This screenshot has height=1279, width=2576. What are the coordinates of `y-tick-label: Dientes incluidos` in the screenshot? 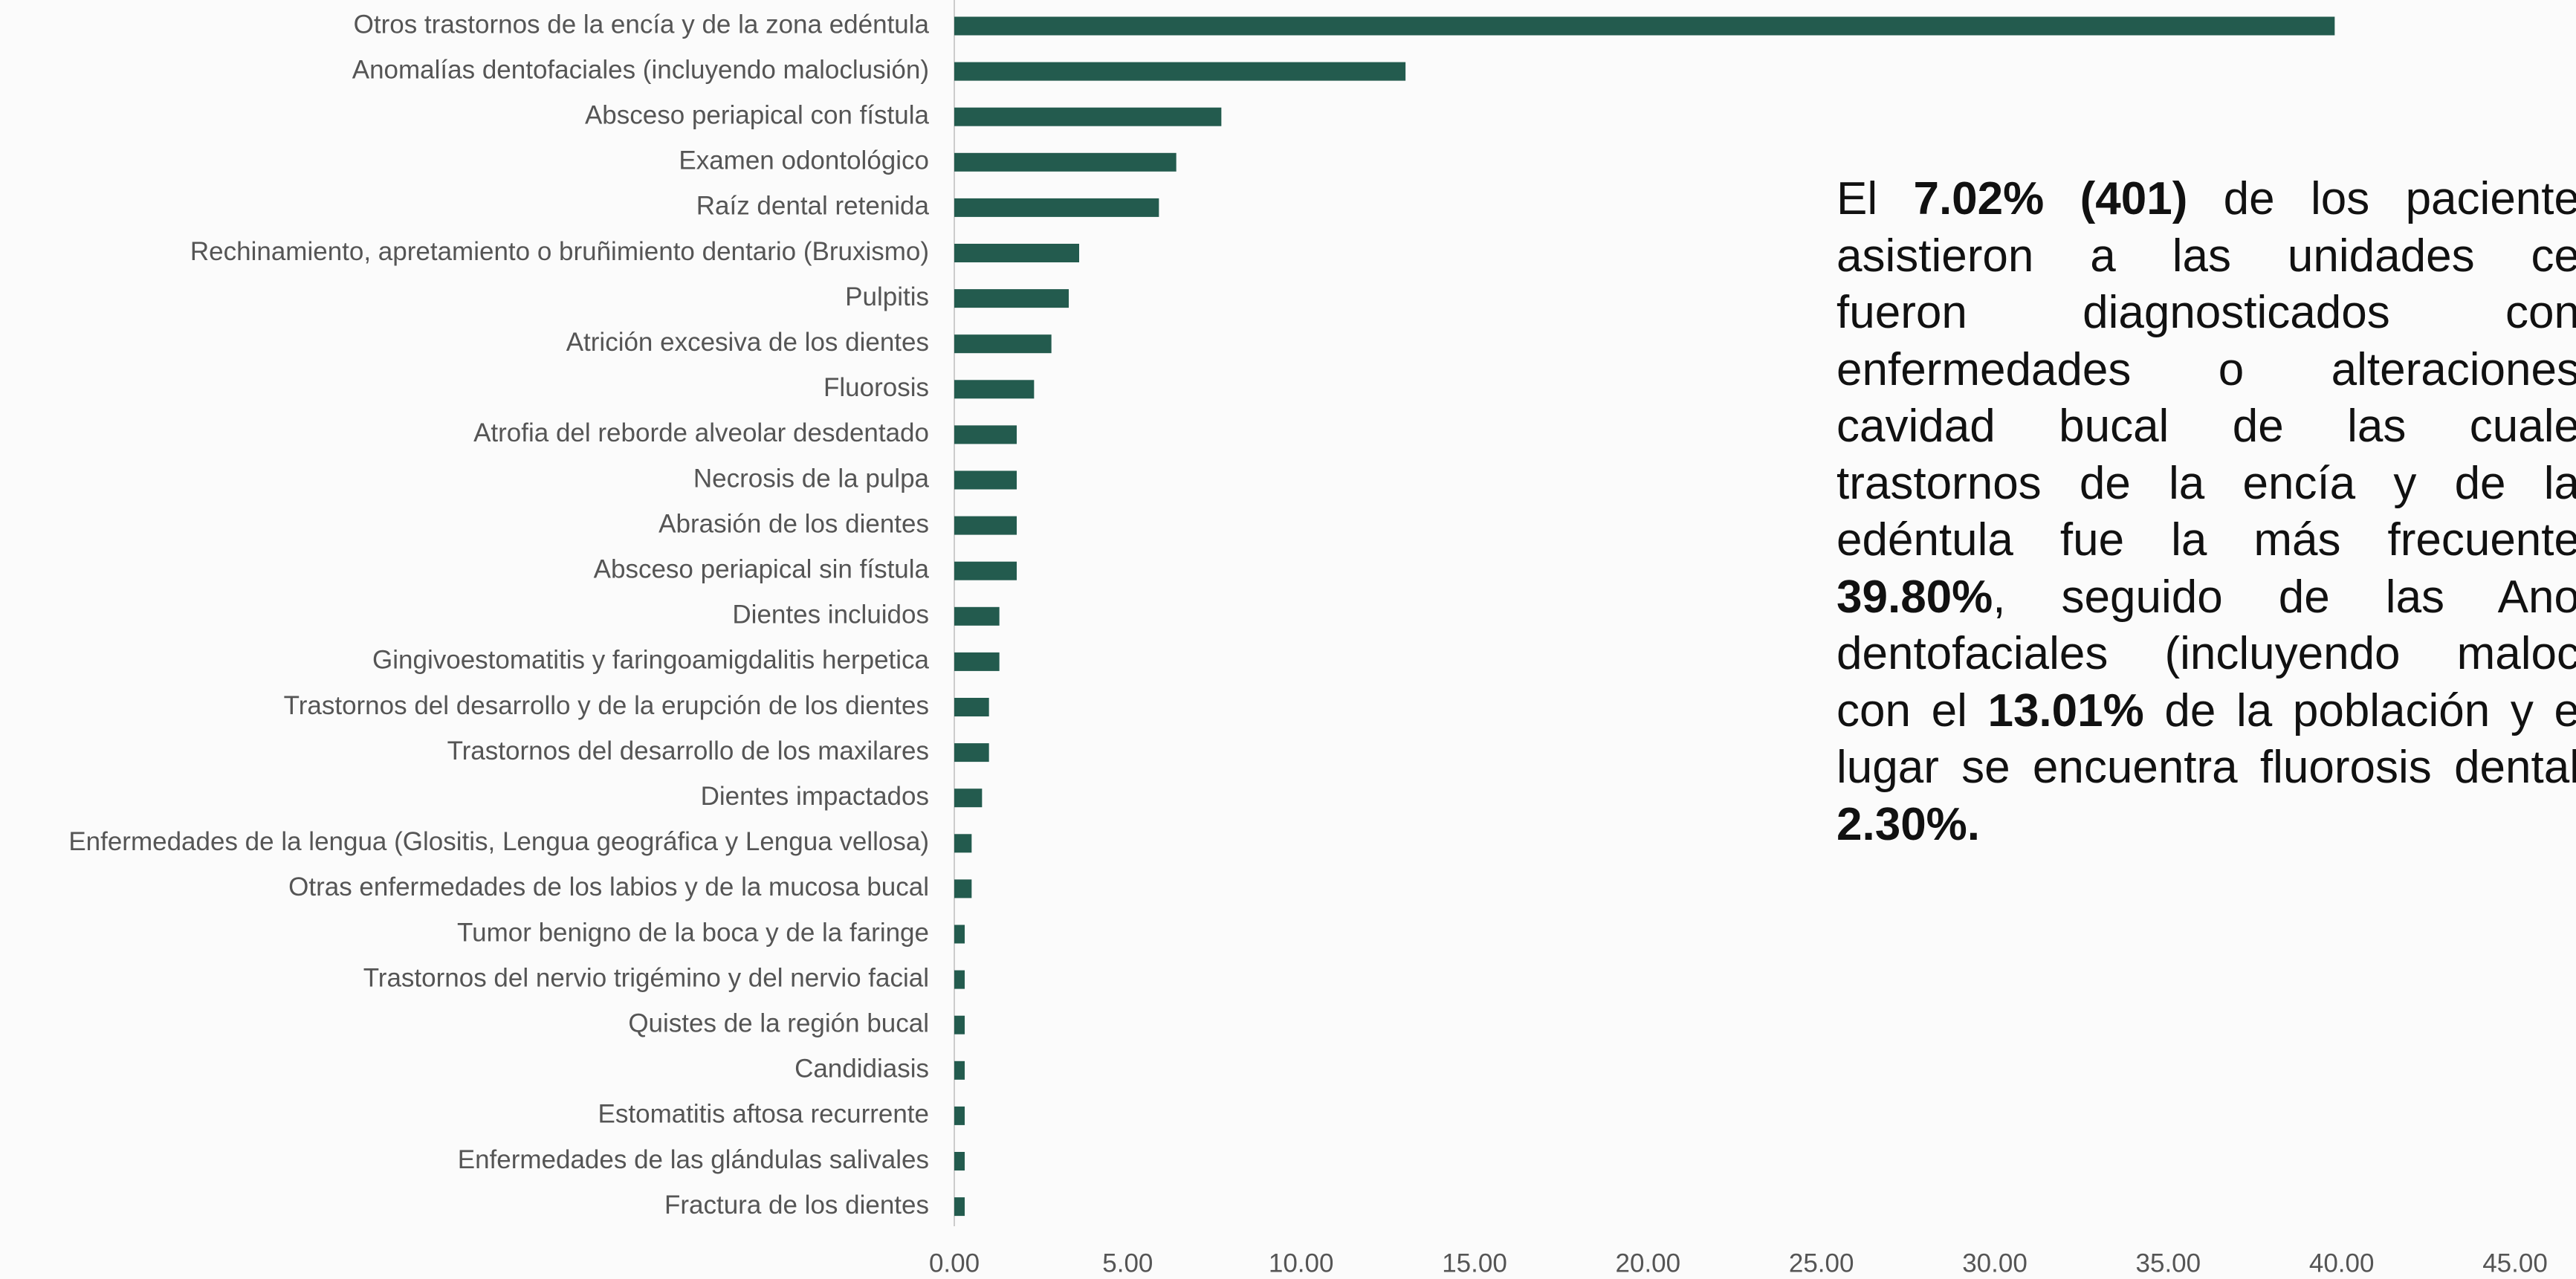 It's located at (830, 614).